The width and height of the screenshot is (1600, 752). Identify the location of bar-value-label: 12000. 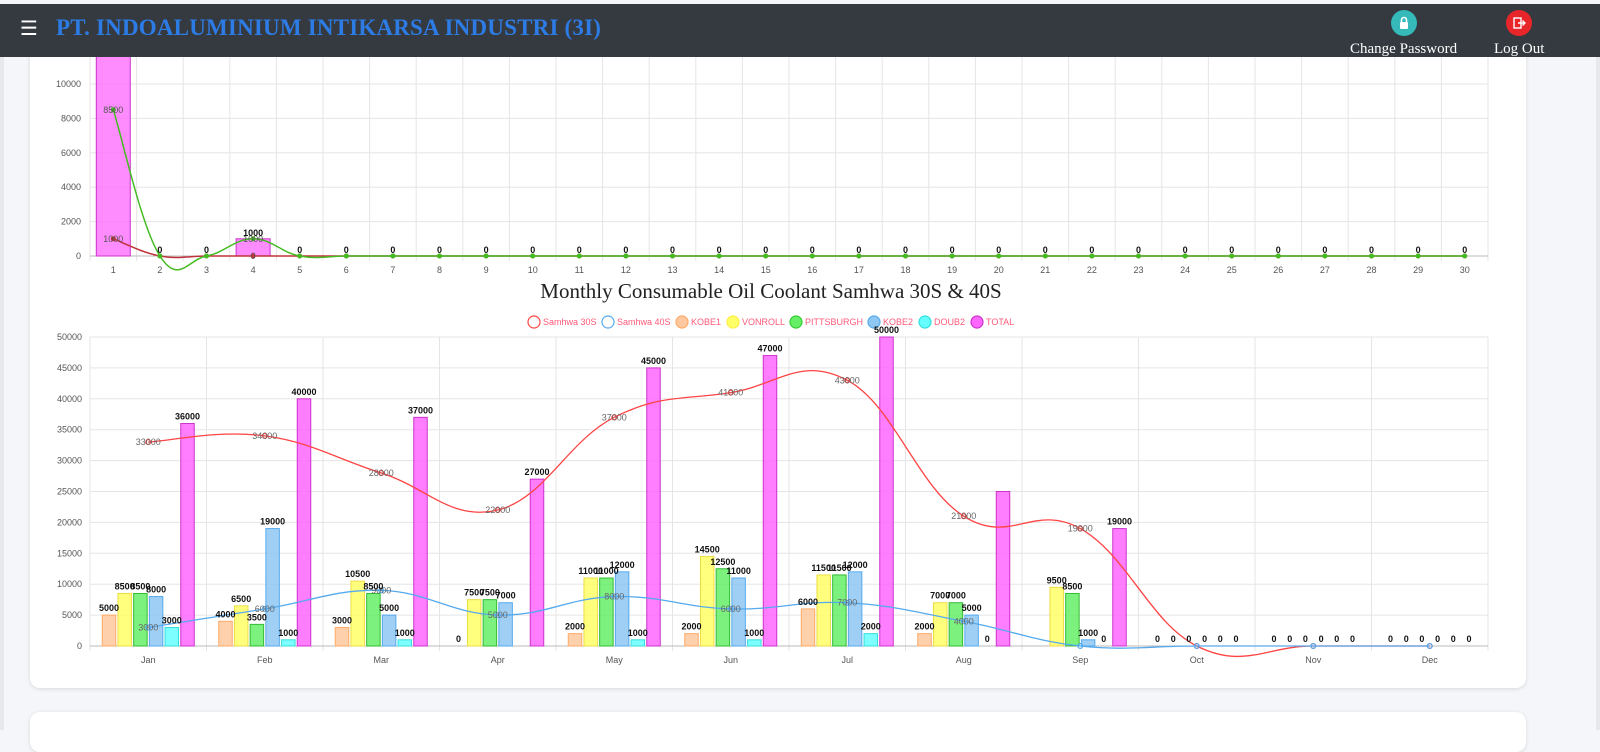
(622, 565).